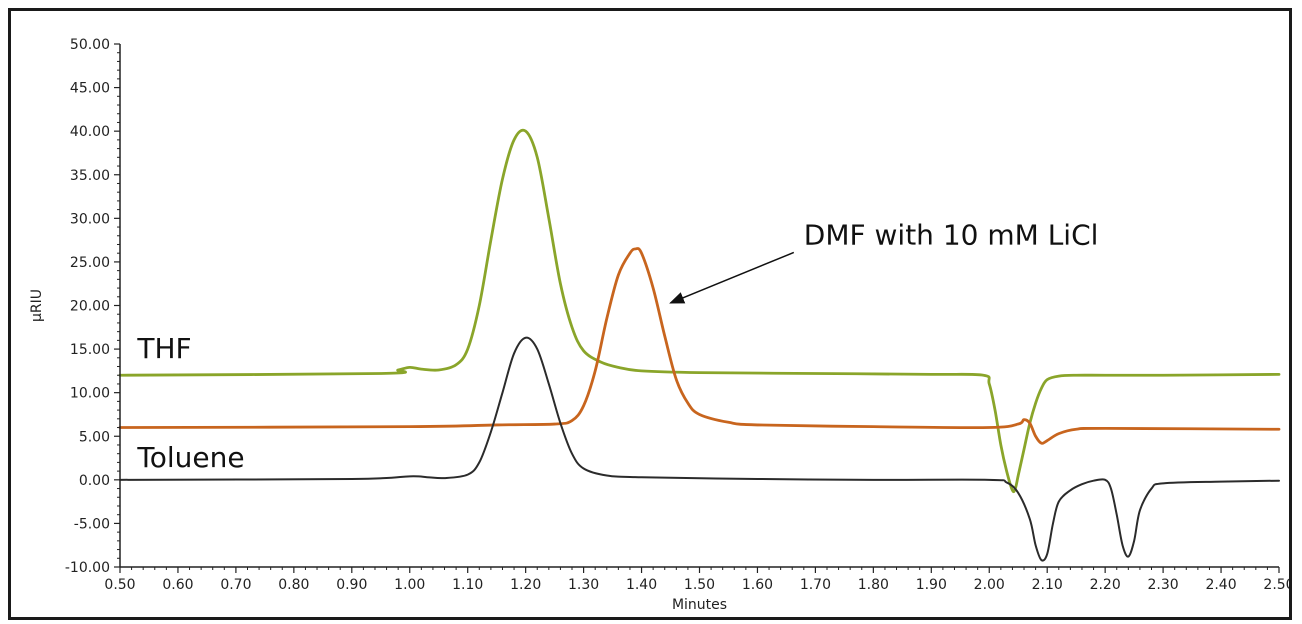  I want to click on annotation-arrow, so click(732, 277).